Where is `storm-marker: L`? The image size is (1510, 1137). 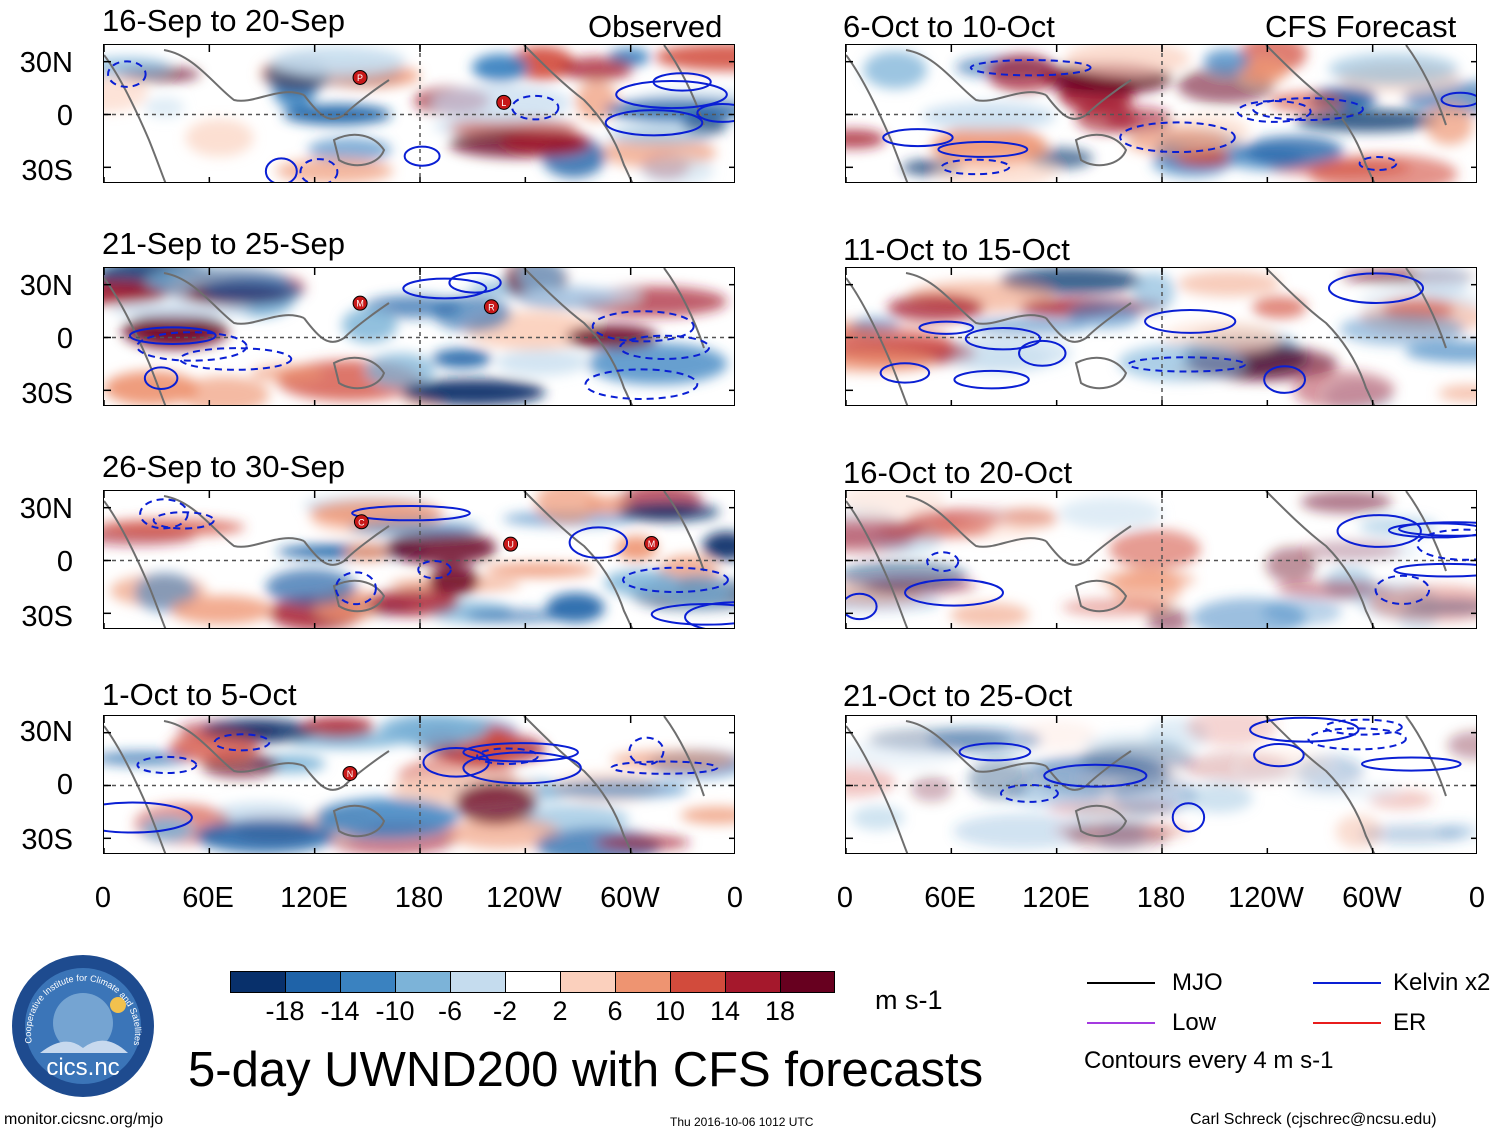 storm-marker: L is located at coordinates (504, 102).